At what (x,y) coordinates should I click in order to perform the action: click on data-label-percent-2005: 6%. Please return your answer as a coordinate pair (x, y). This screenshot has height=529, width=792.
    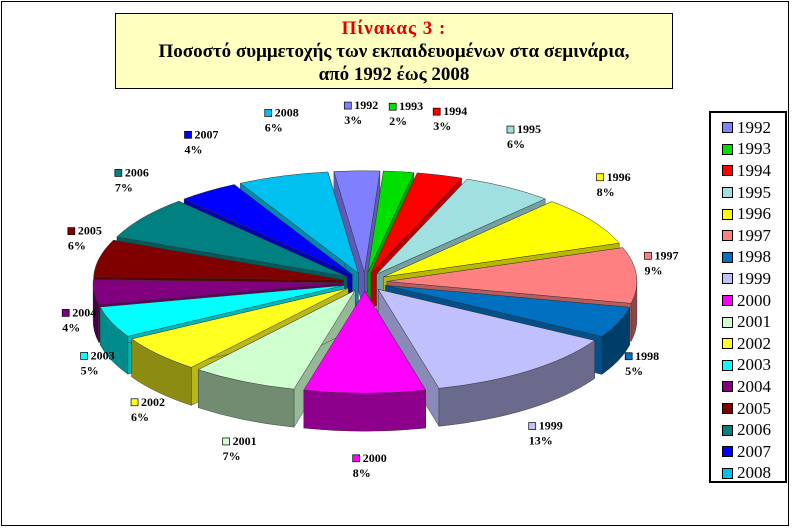
    Looking at the image, I should click on (77, 246).